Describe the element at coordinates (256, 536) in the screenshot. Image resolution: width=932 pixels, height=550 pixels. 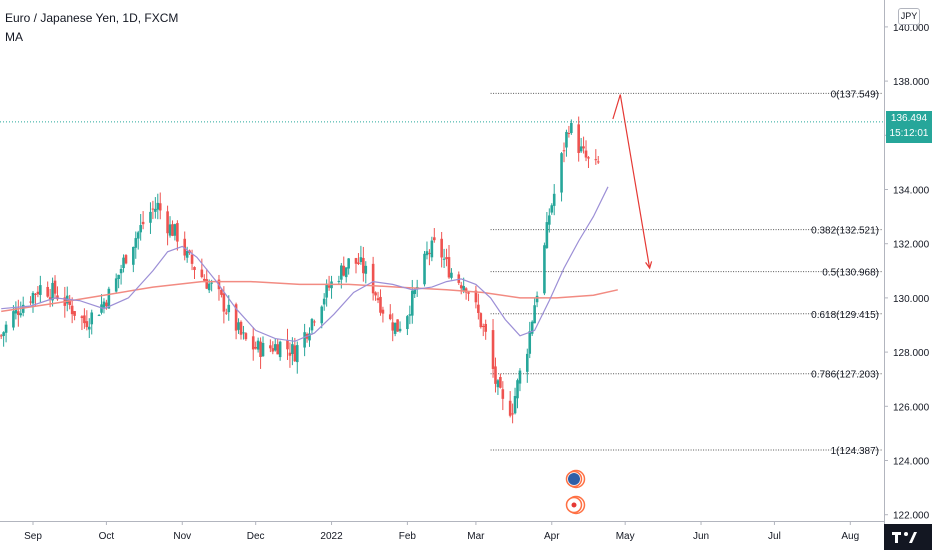
I see `time-tick-label: Dec` at that location.